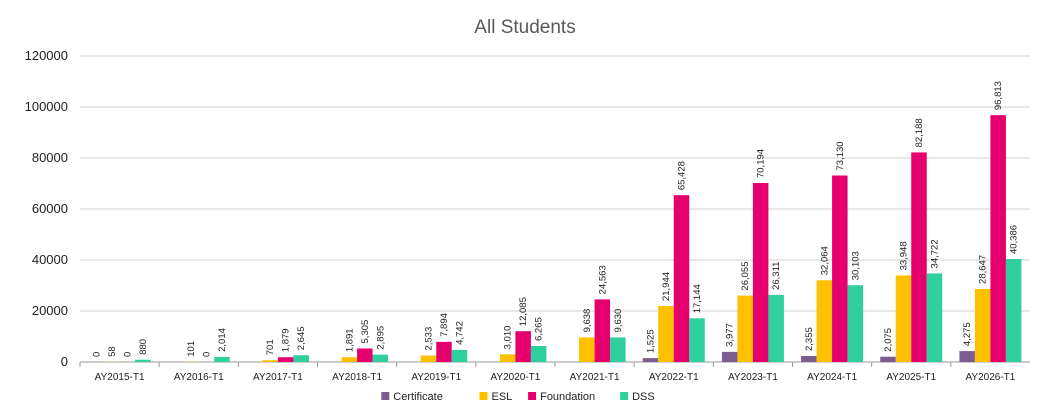  Describe the element at coordinates (349, 340) in the screenshot. I see `data-label: 1,891` at that location.